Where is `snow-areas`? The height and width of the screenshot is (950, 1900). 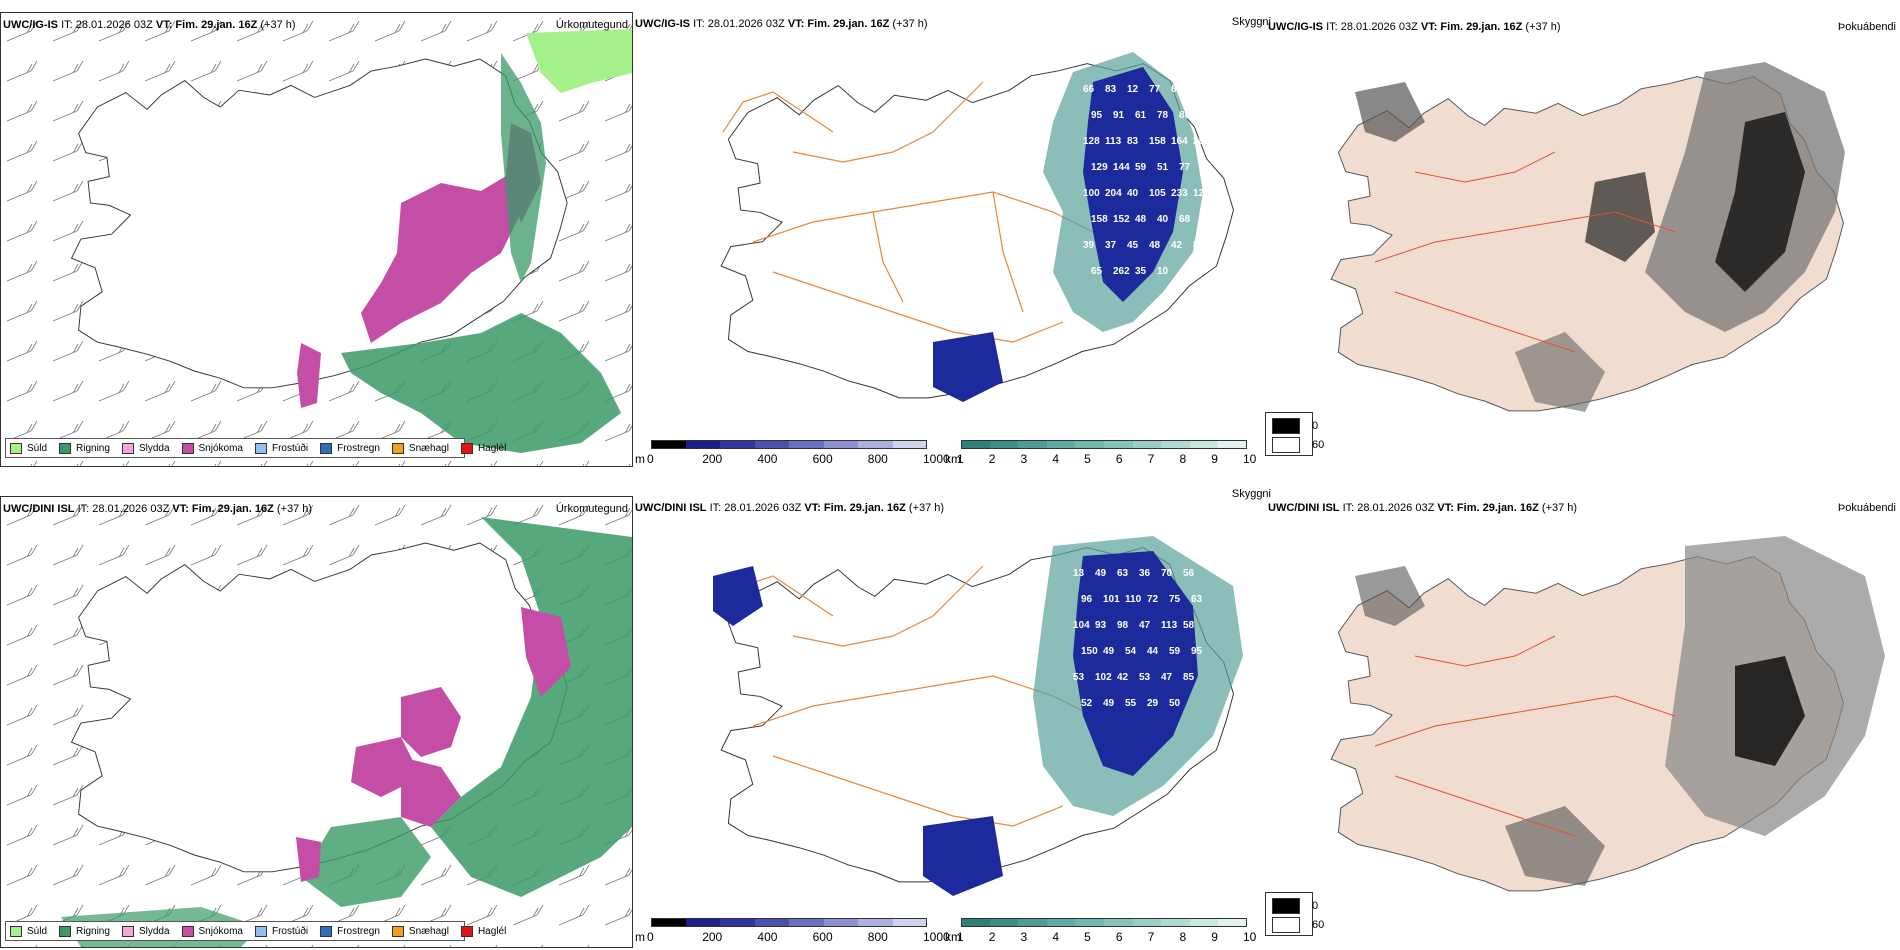 snow-areas is located at coordinates (433, 744).